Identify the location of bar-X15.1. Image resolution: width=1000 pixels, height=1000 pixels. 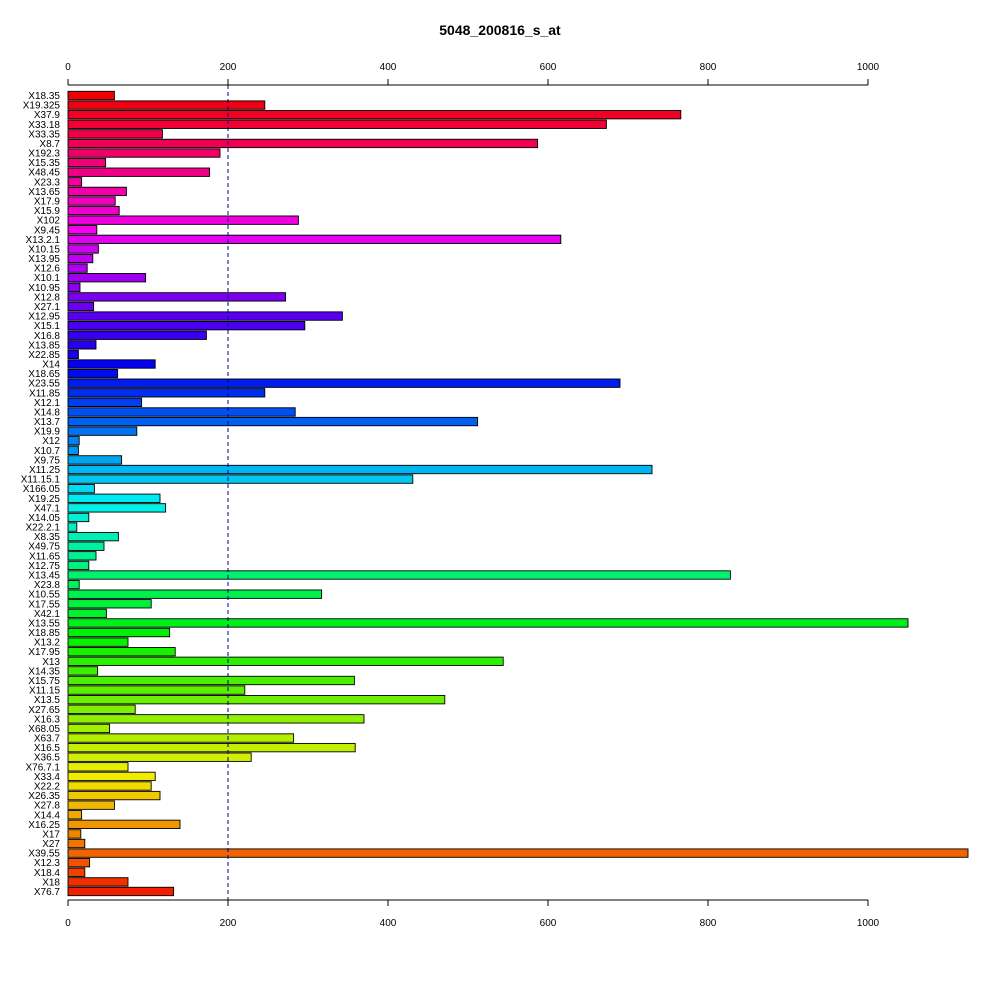
(186, 326).